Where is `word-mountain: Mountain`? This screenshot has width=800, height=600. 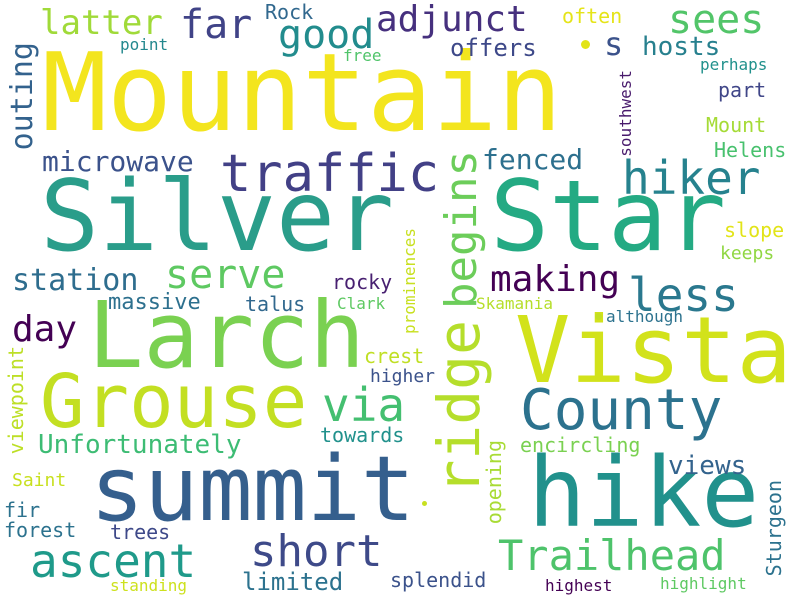
word-mountain: Mountain is located at coordinates (302, 93).